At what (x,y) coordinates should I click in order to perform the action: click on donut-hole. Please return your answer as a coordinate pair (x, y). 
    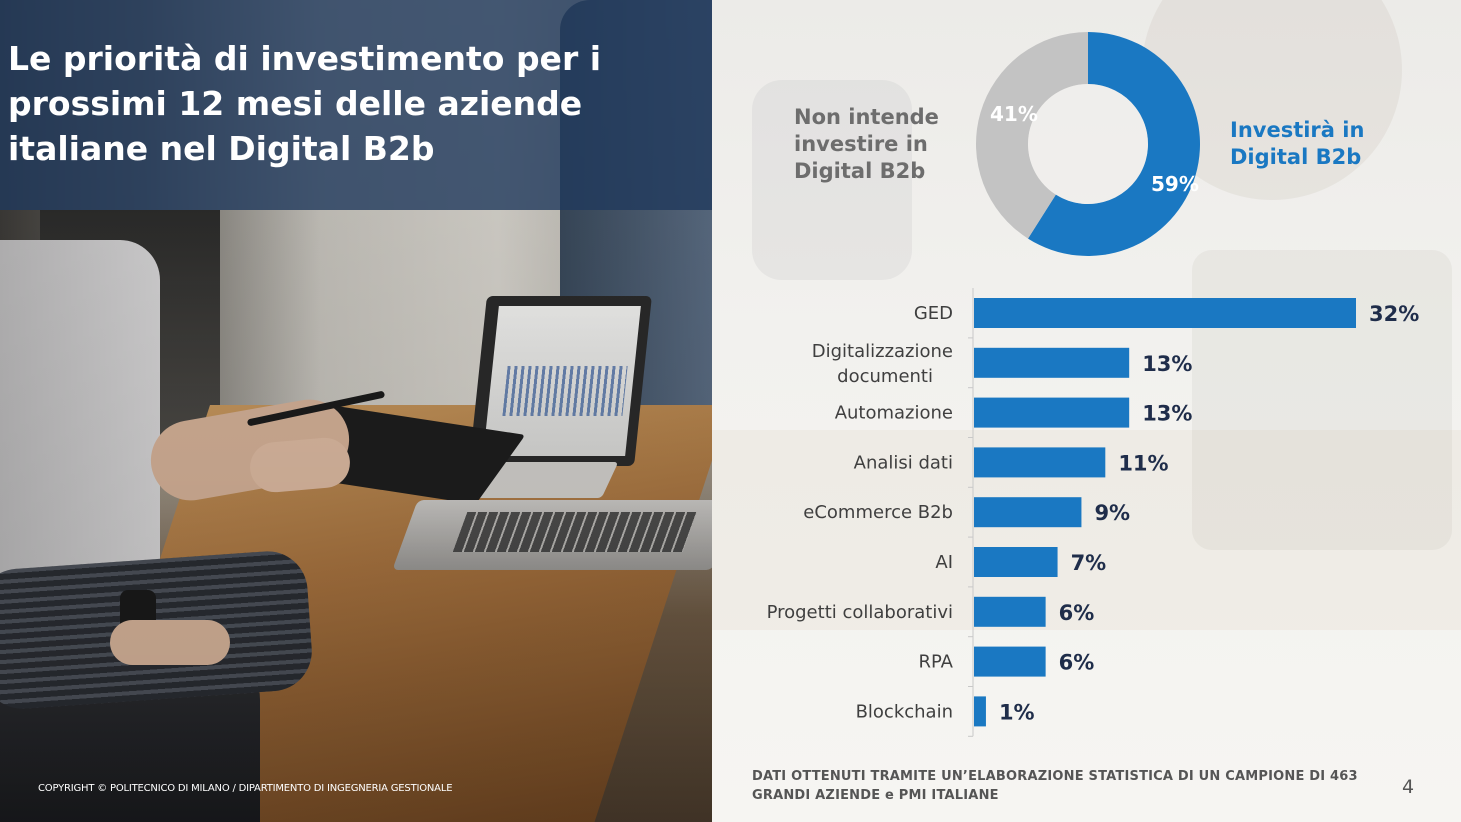
    Looking at the image, I should click on (1088, 144).